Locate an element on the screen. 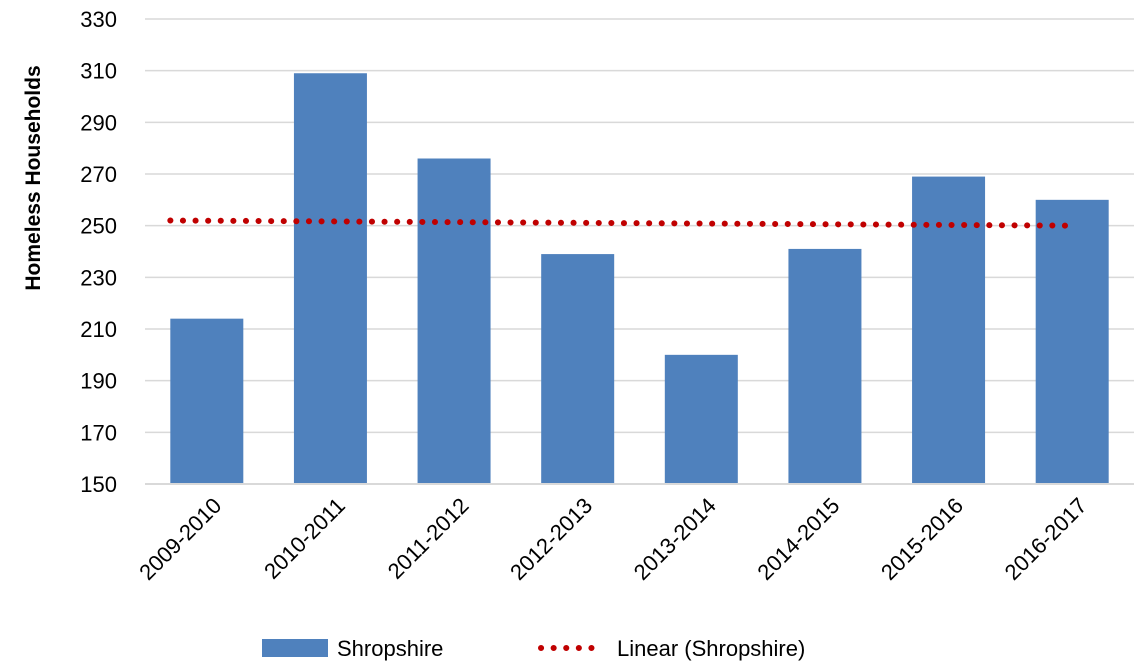  x-tick-label: 2015-2016 is located at coordinates (922, 539).